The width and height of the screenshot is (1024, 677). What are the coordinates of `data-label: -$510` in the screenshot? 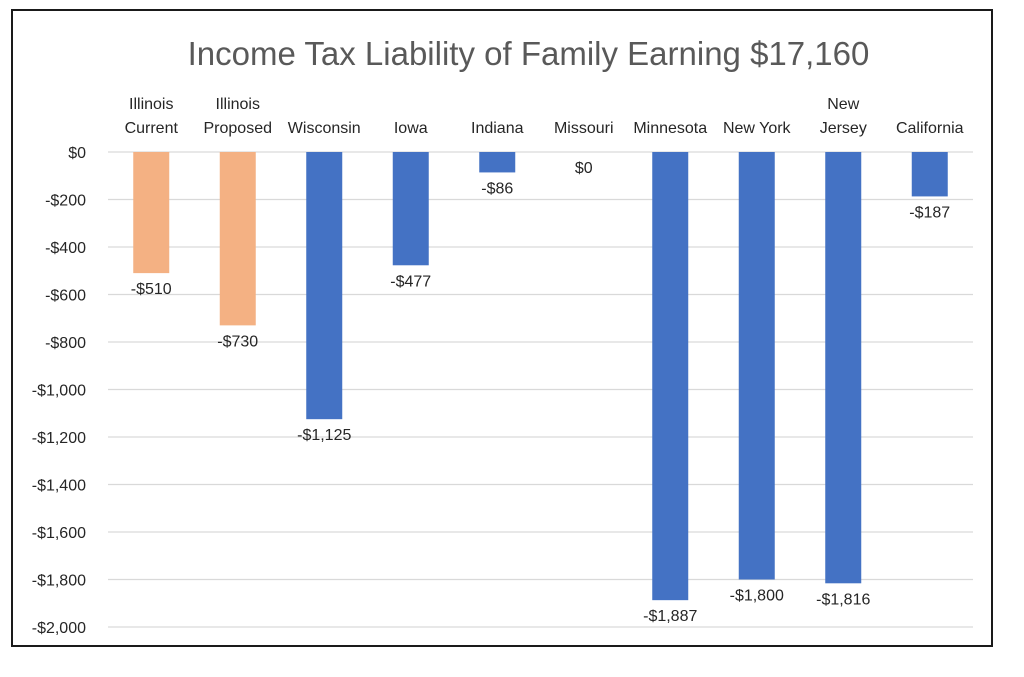 It's located at (151, 289).